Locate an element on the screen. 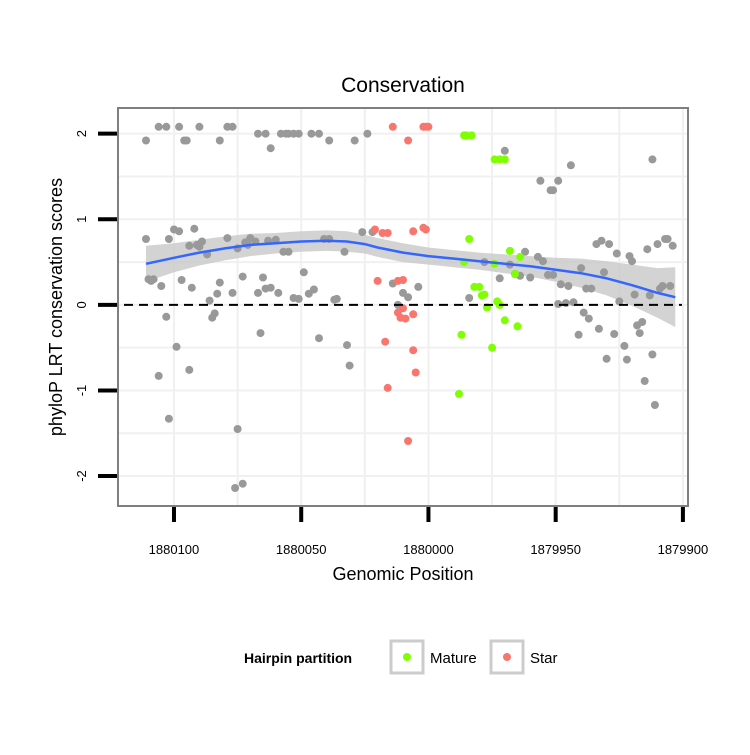 This screenshot has width=750, height=755. legend: Hairpin partition Mature Star is located at coordinates (401, 657).